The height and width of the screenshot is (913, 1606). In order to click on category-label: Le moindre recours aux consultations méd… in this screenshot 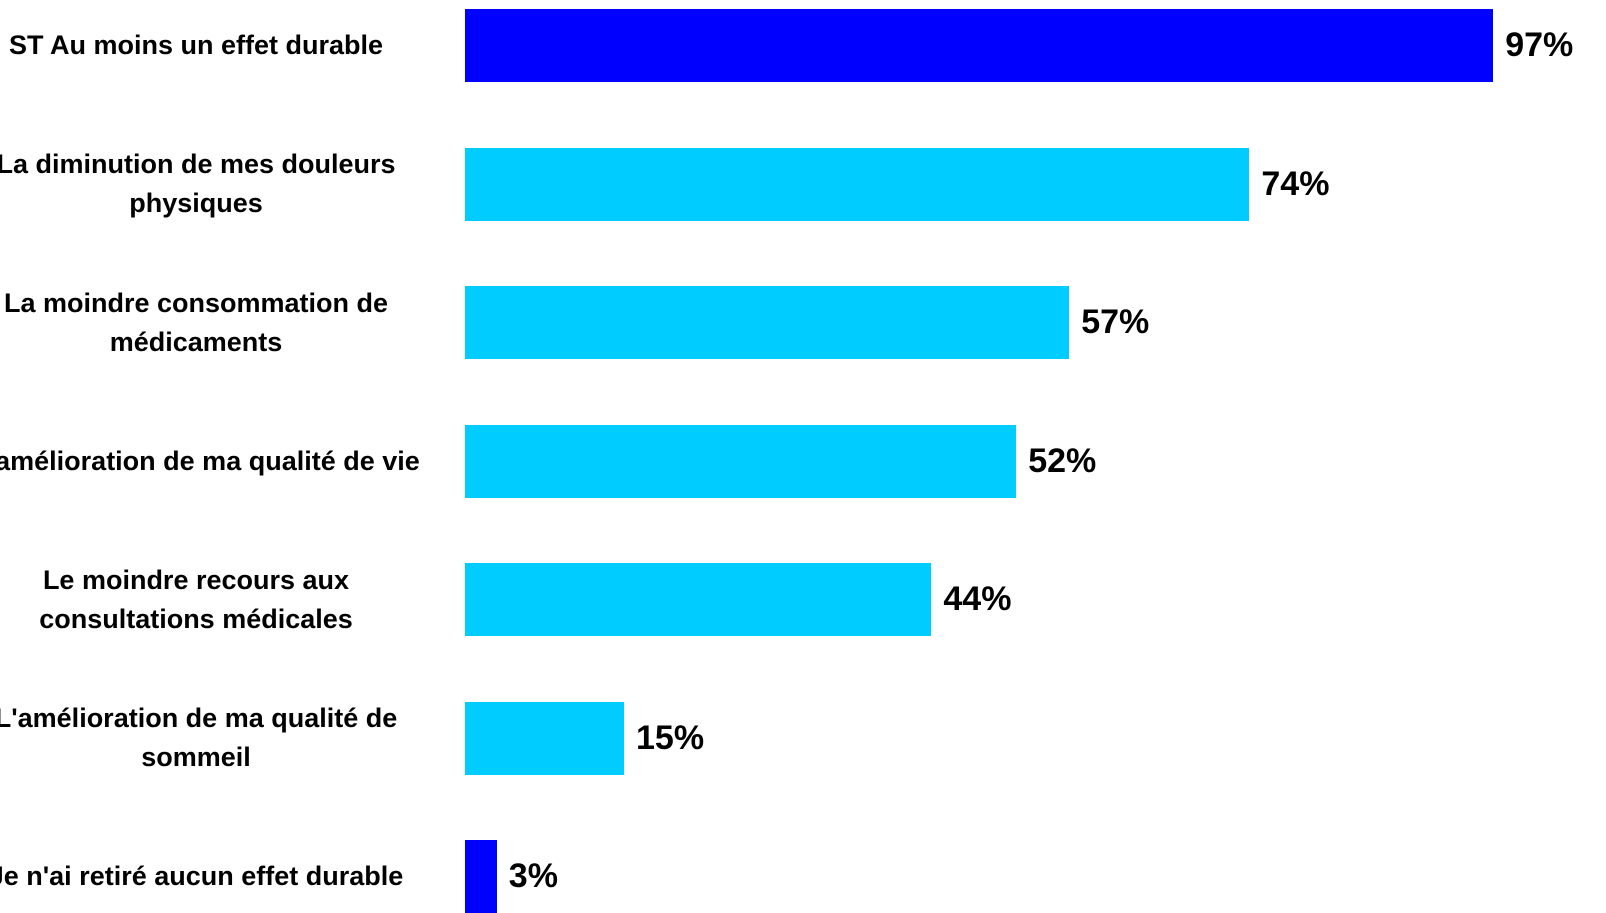, I will do `click(196, 599)`.